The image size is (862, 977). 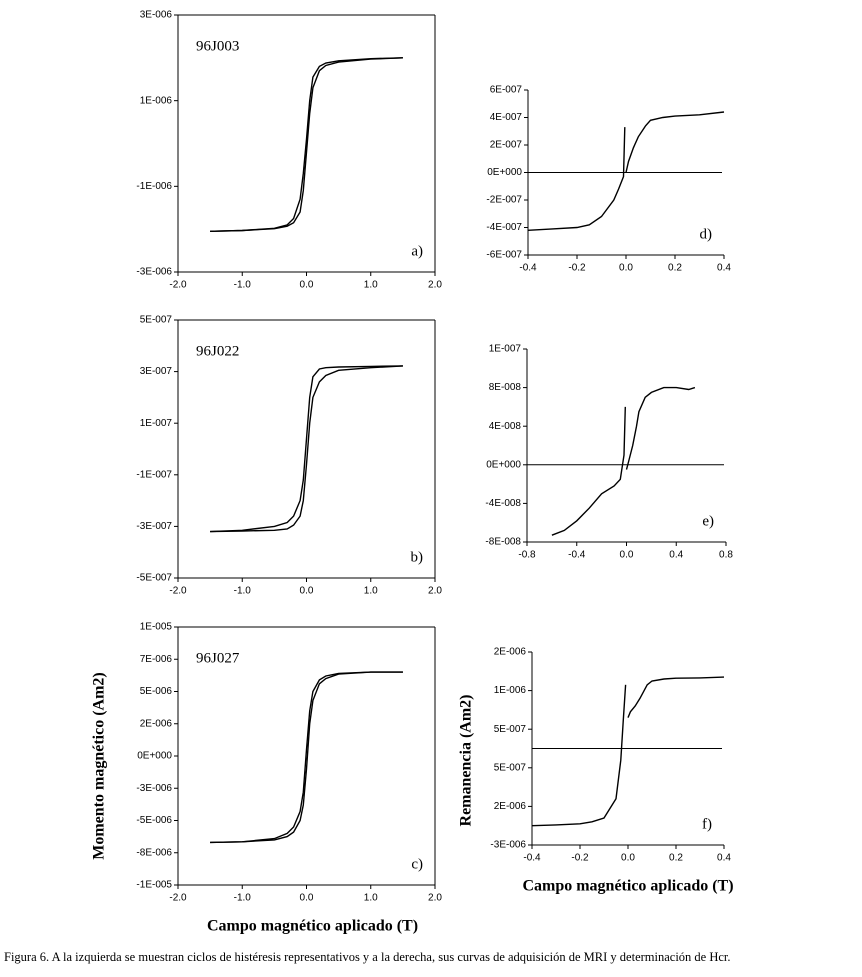 What do you see at coordinates (708, 521) in the screenshot?
I see `panel-label: e)` at bounding box center [708, 521].